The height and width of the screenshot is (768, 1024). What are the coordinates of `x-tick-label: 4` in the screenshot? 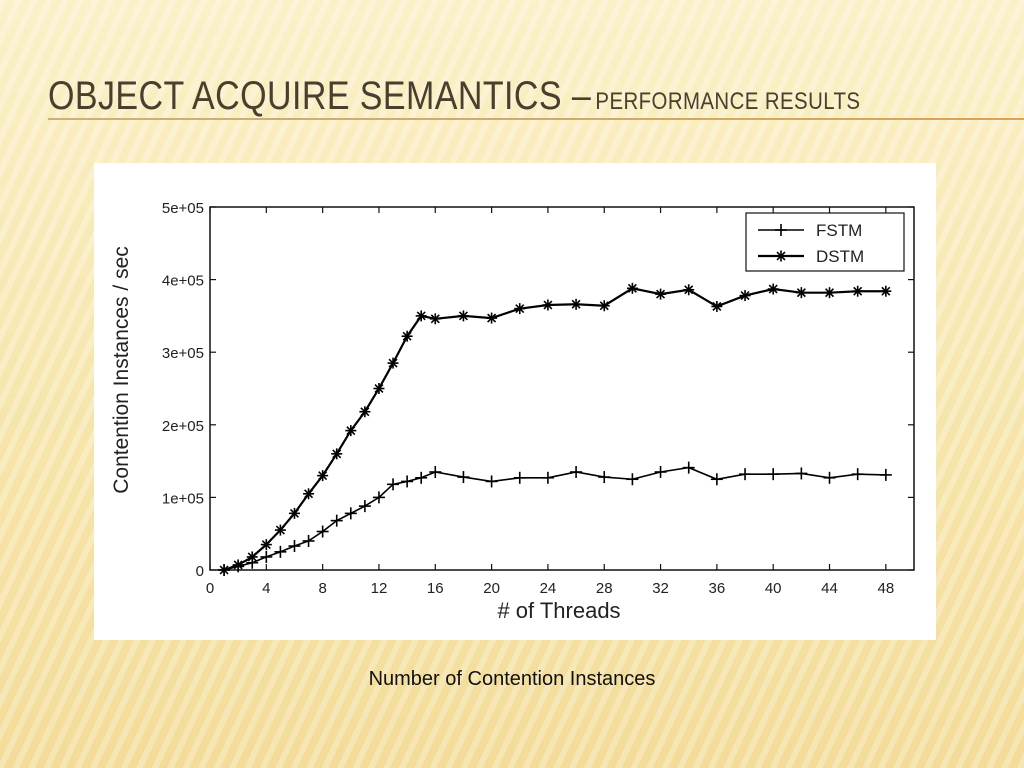 It's located at (266, 588).